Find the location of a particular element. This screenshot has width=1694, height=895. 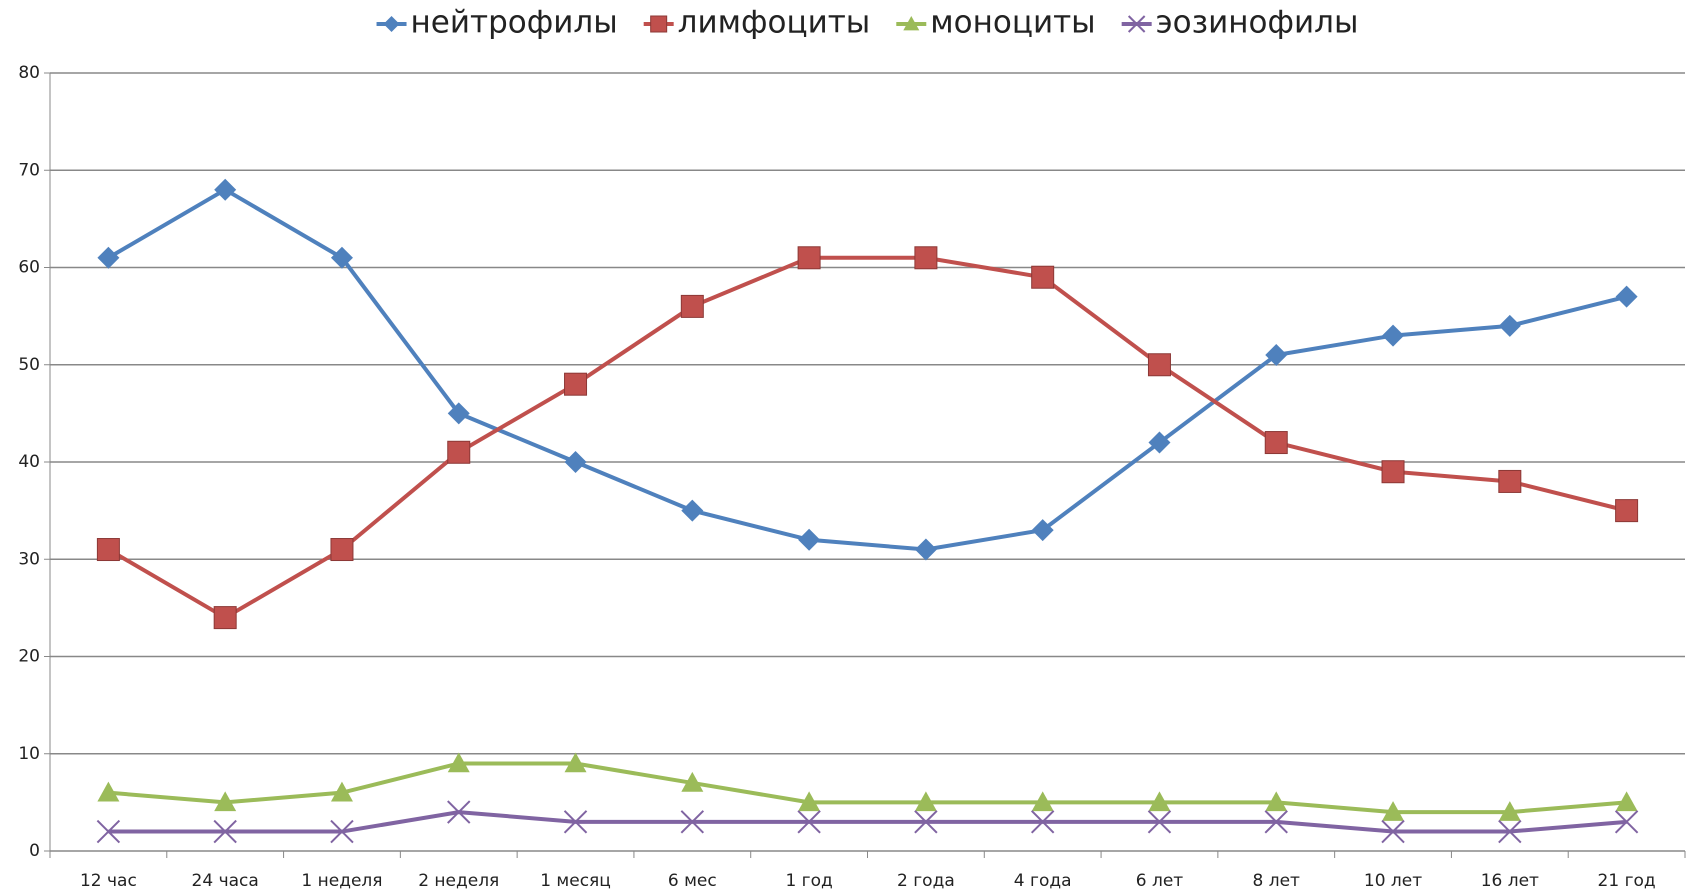

x-tick-label: 2 года is located at coordinates (926, 881).